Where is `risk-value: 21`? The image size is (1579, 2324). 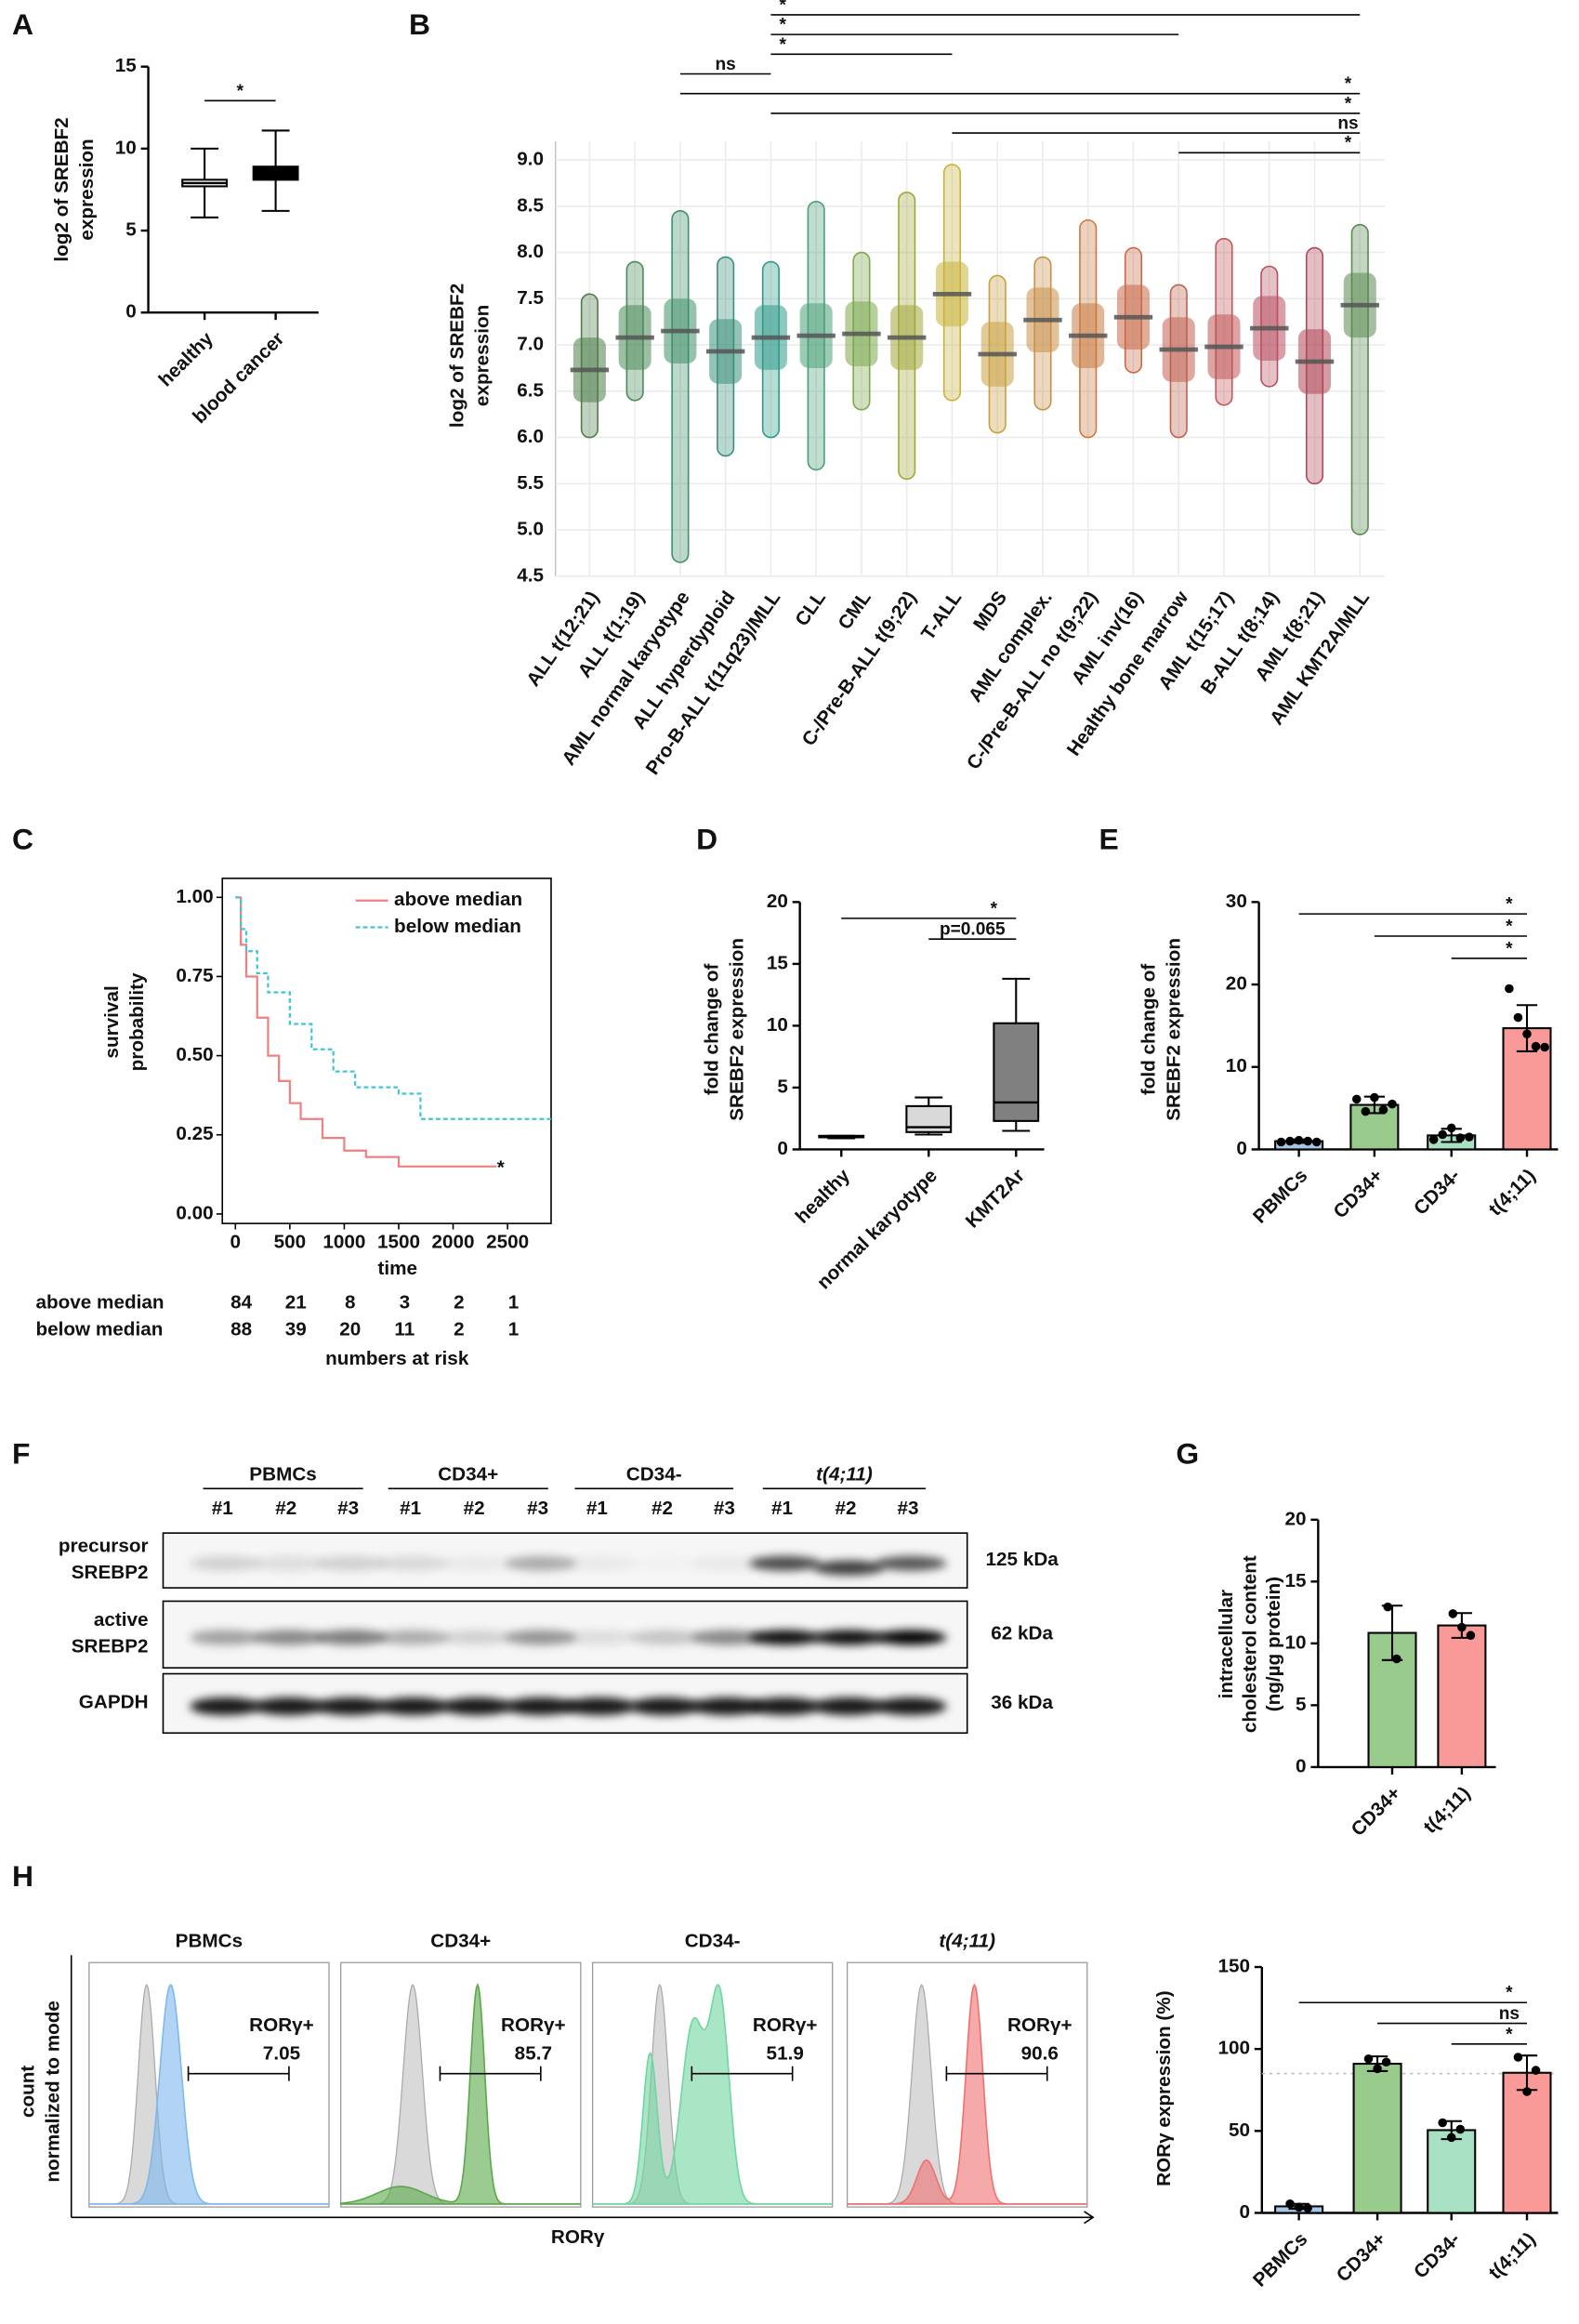
risk-value: 21 is located at coordinates (296, 1303).